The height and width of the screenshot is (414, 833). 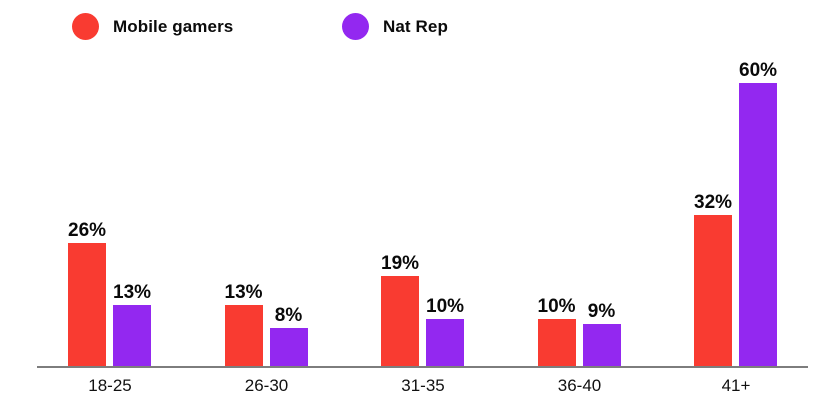 I want to click on bar-group-36-40: 10% 9%, so click(x=579, y=331).